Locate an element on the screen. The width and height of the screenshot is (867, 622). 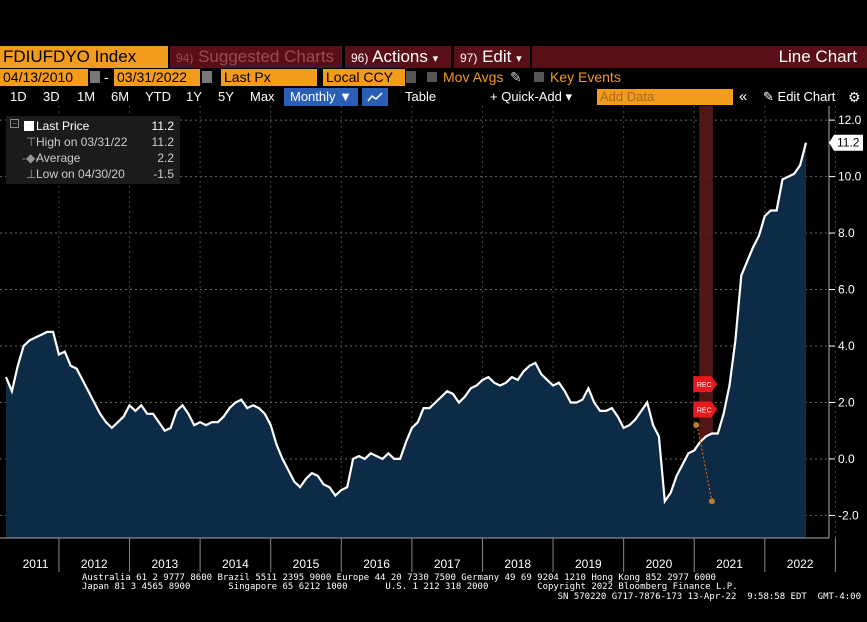
ticker-field: FDIUFDYO Index is located at coordinates (84, 57).